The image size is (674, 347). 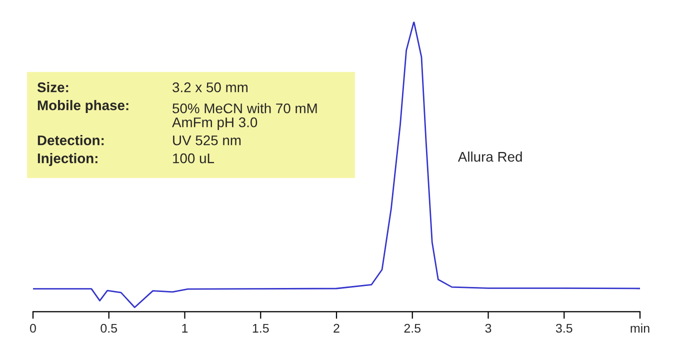 I want to click on x-tick-label: 1, so click(x=185, y=328).